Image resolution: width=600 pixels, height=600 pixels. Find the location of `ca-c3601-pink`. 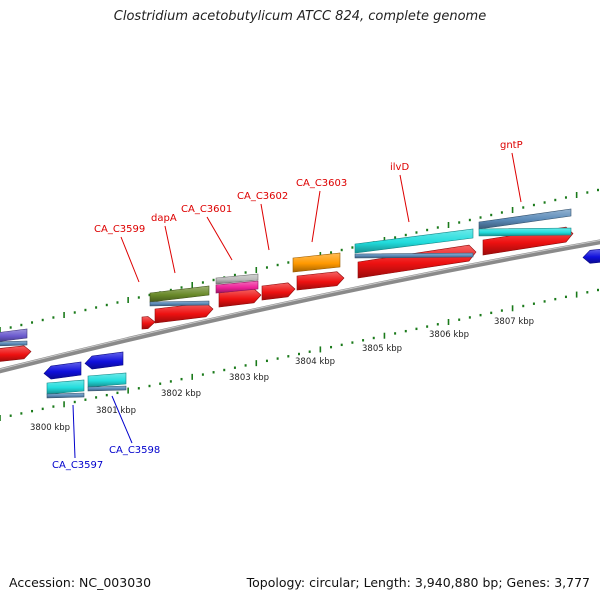

ca-c3601-pink is located at coordinates (237, 287).